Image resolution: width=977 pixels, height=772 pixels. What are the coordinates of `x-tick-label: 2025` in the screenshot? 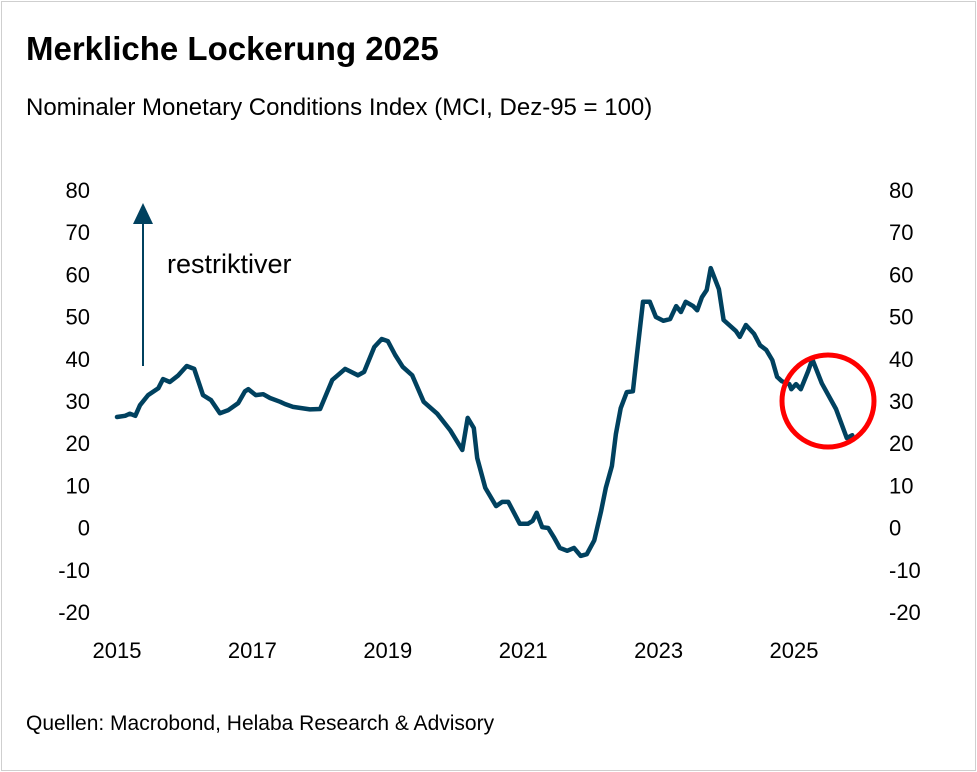 It's located at (794, 650).